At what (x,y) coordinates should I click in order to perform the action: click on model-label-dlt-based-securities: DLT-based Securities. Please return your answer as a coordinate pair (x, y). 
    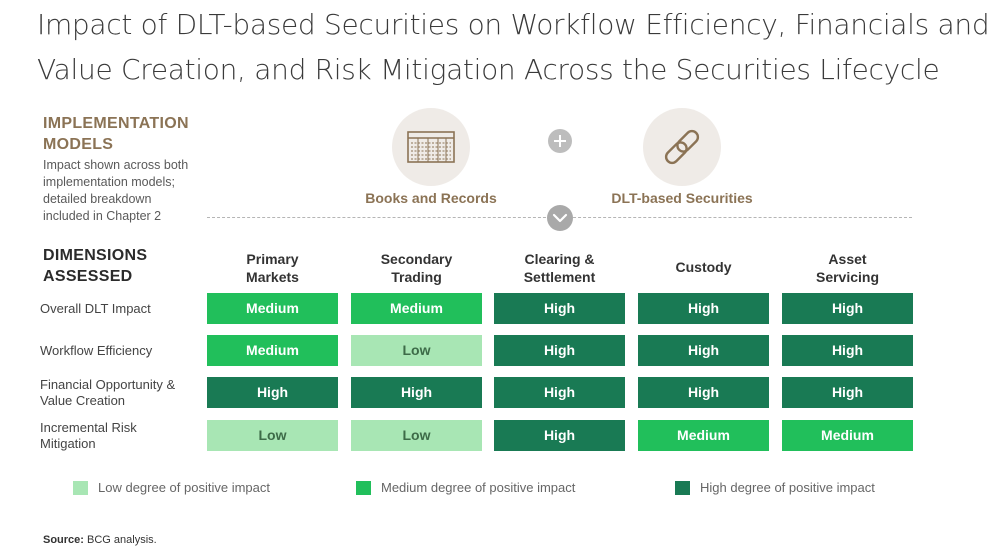
    Looking at the image, I should click on (682, 198).